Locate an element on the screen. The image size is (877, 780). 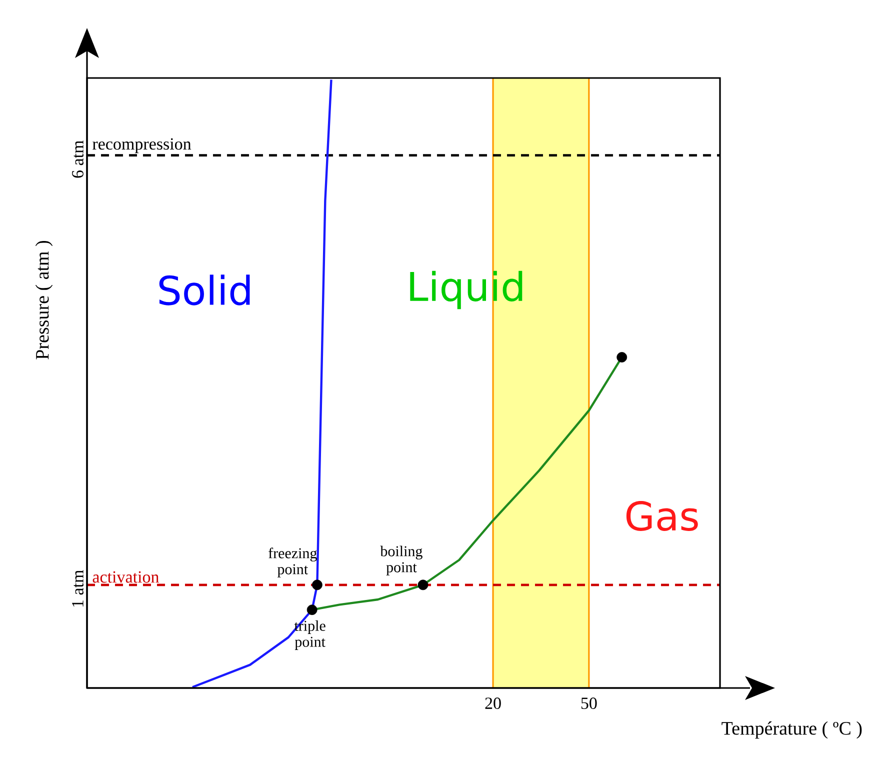
ref-line-label: activation is located at coordinates (125, 577).